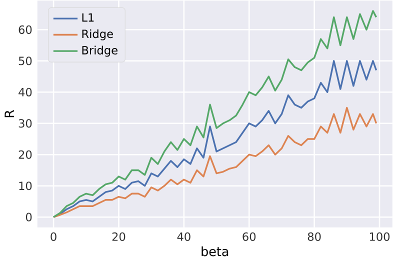 The width and height of the screenshot is (395, 261). What do you see at coordinates (25, 92) in the screenshot?
I see `y-tick-label: 40` at bounding box center [25, 92].